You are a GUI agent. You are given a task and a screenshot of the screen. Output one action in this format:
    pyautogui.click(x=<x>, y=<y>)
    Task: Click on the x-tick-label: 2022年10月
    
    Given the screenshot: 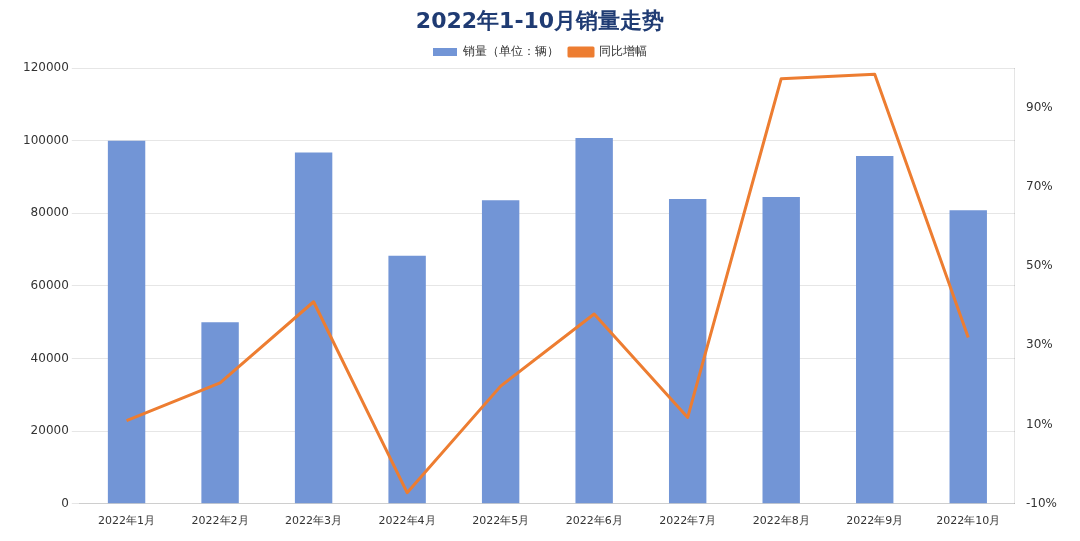 What is the action you would take?
    pyautogui.click(x=968, y=521)
    